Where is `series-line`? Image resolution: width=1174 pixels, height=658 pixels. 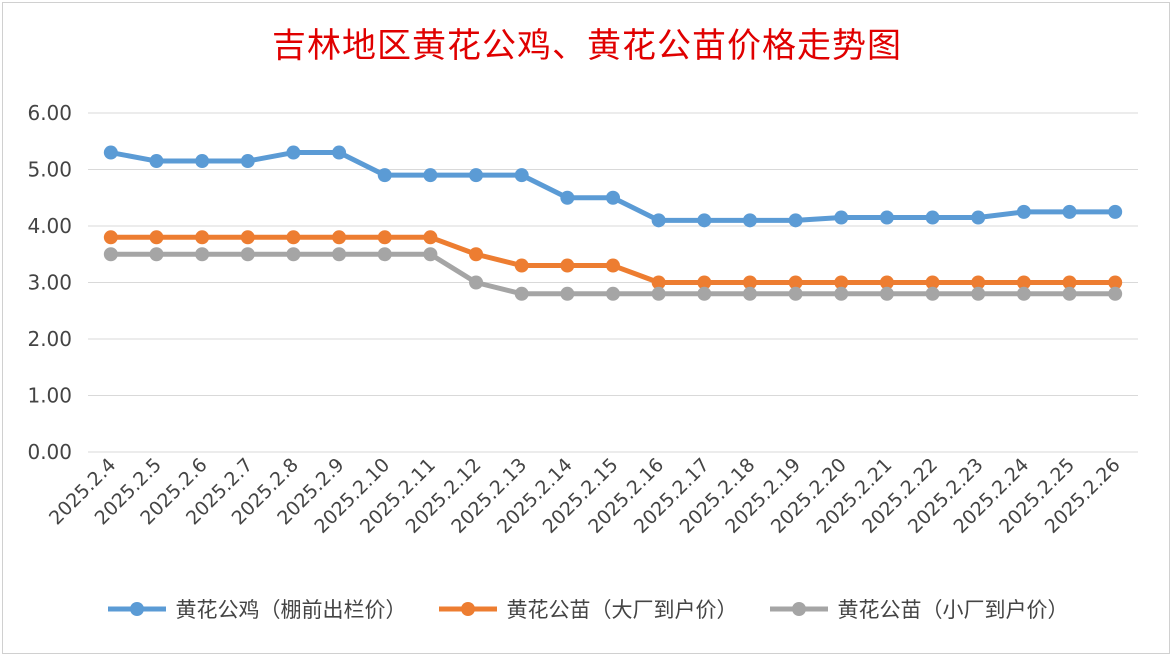 series-line is located at coordinates (613, 186).